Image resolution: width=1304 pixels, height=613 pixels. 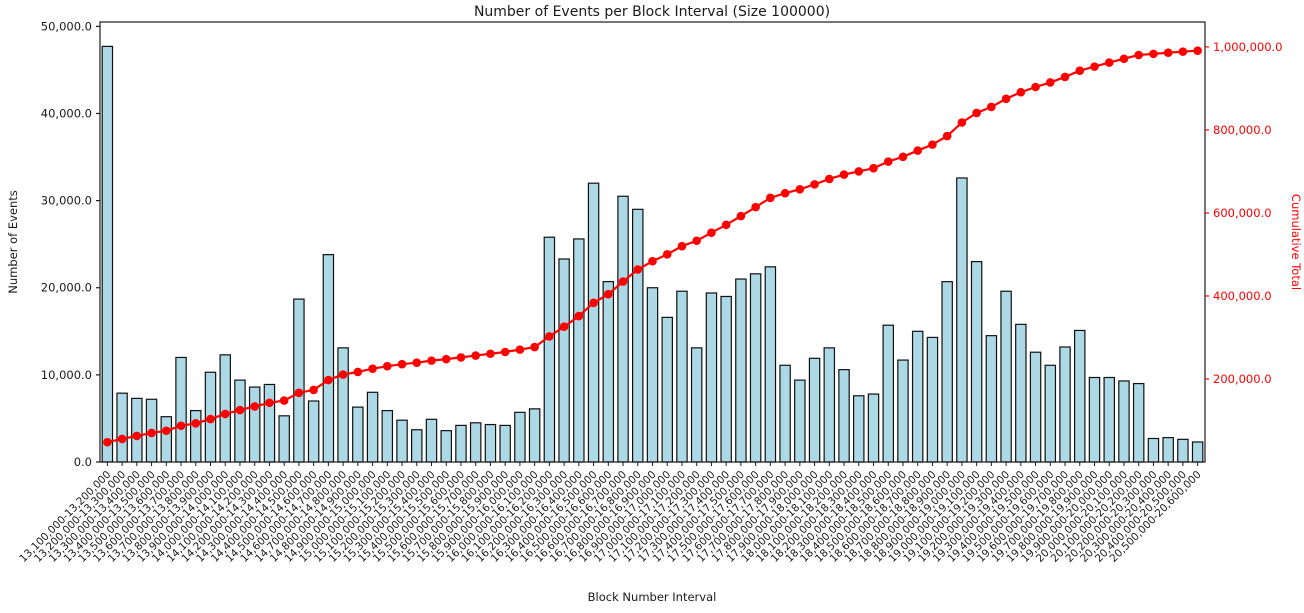 I want to click on y-tick-label-left: 30,000.0, so click(x=66, y=201).